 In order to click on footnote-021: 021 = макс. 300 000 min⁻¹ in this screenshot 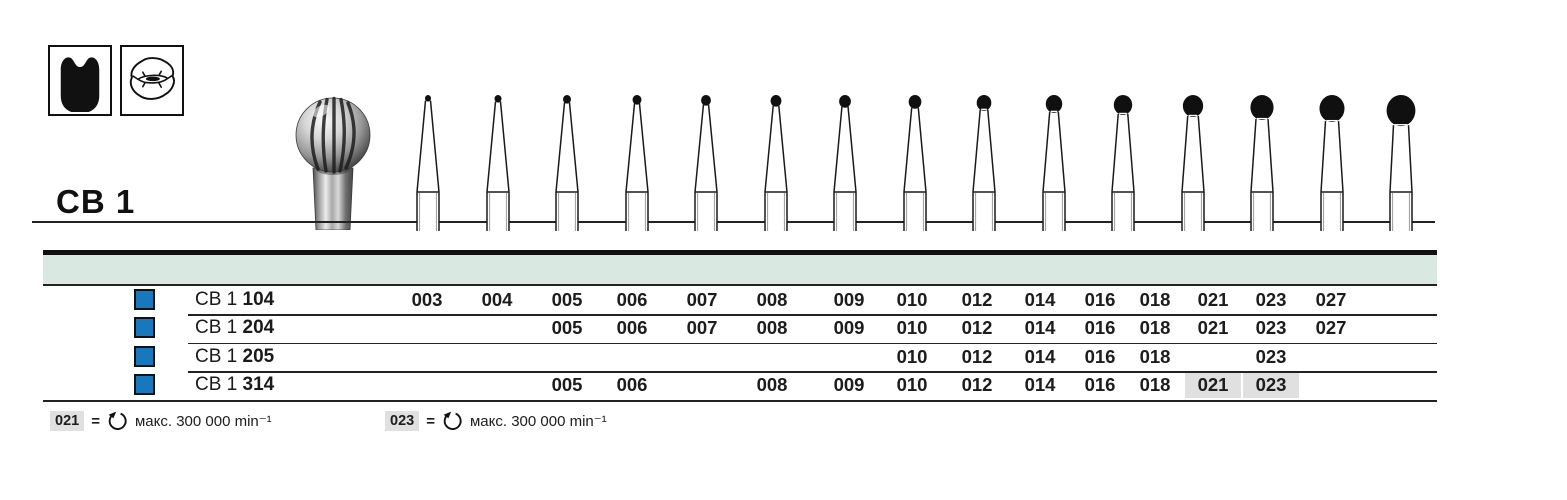, I will do `click(161, 421)`.